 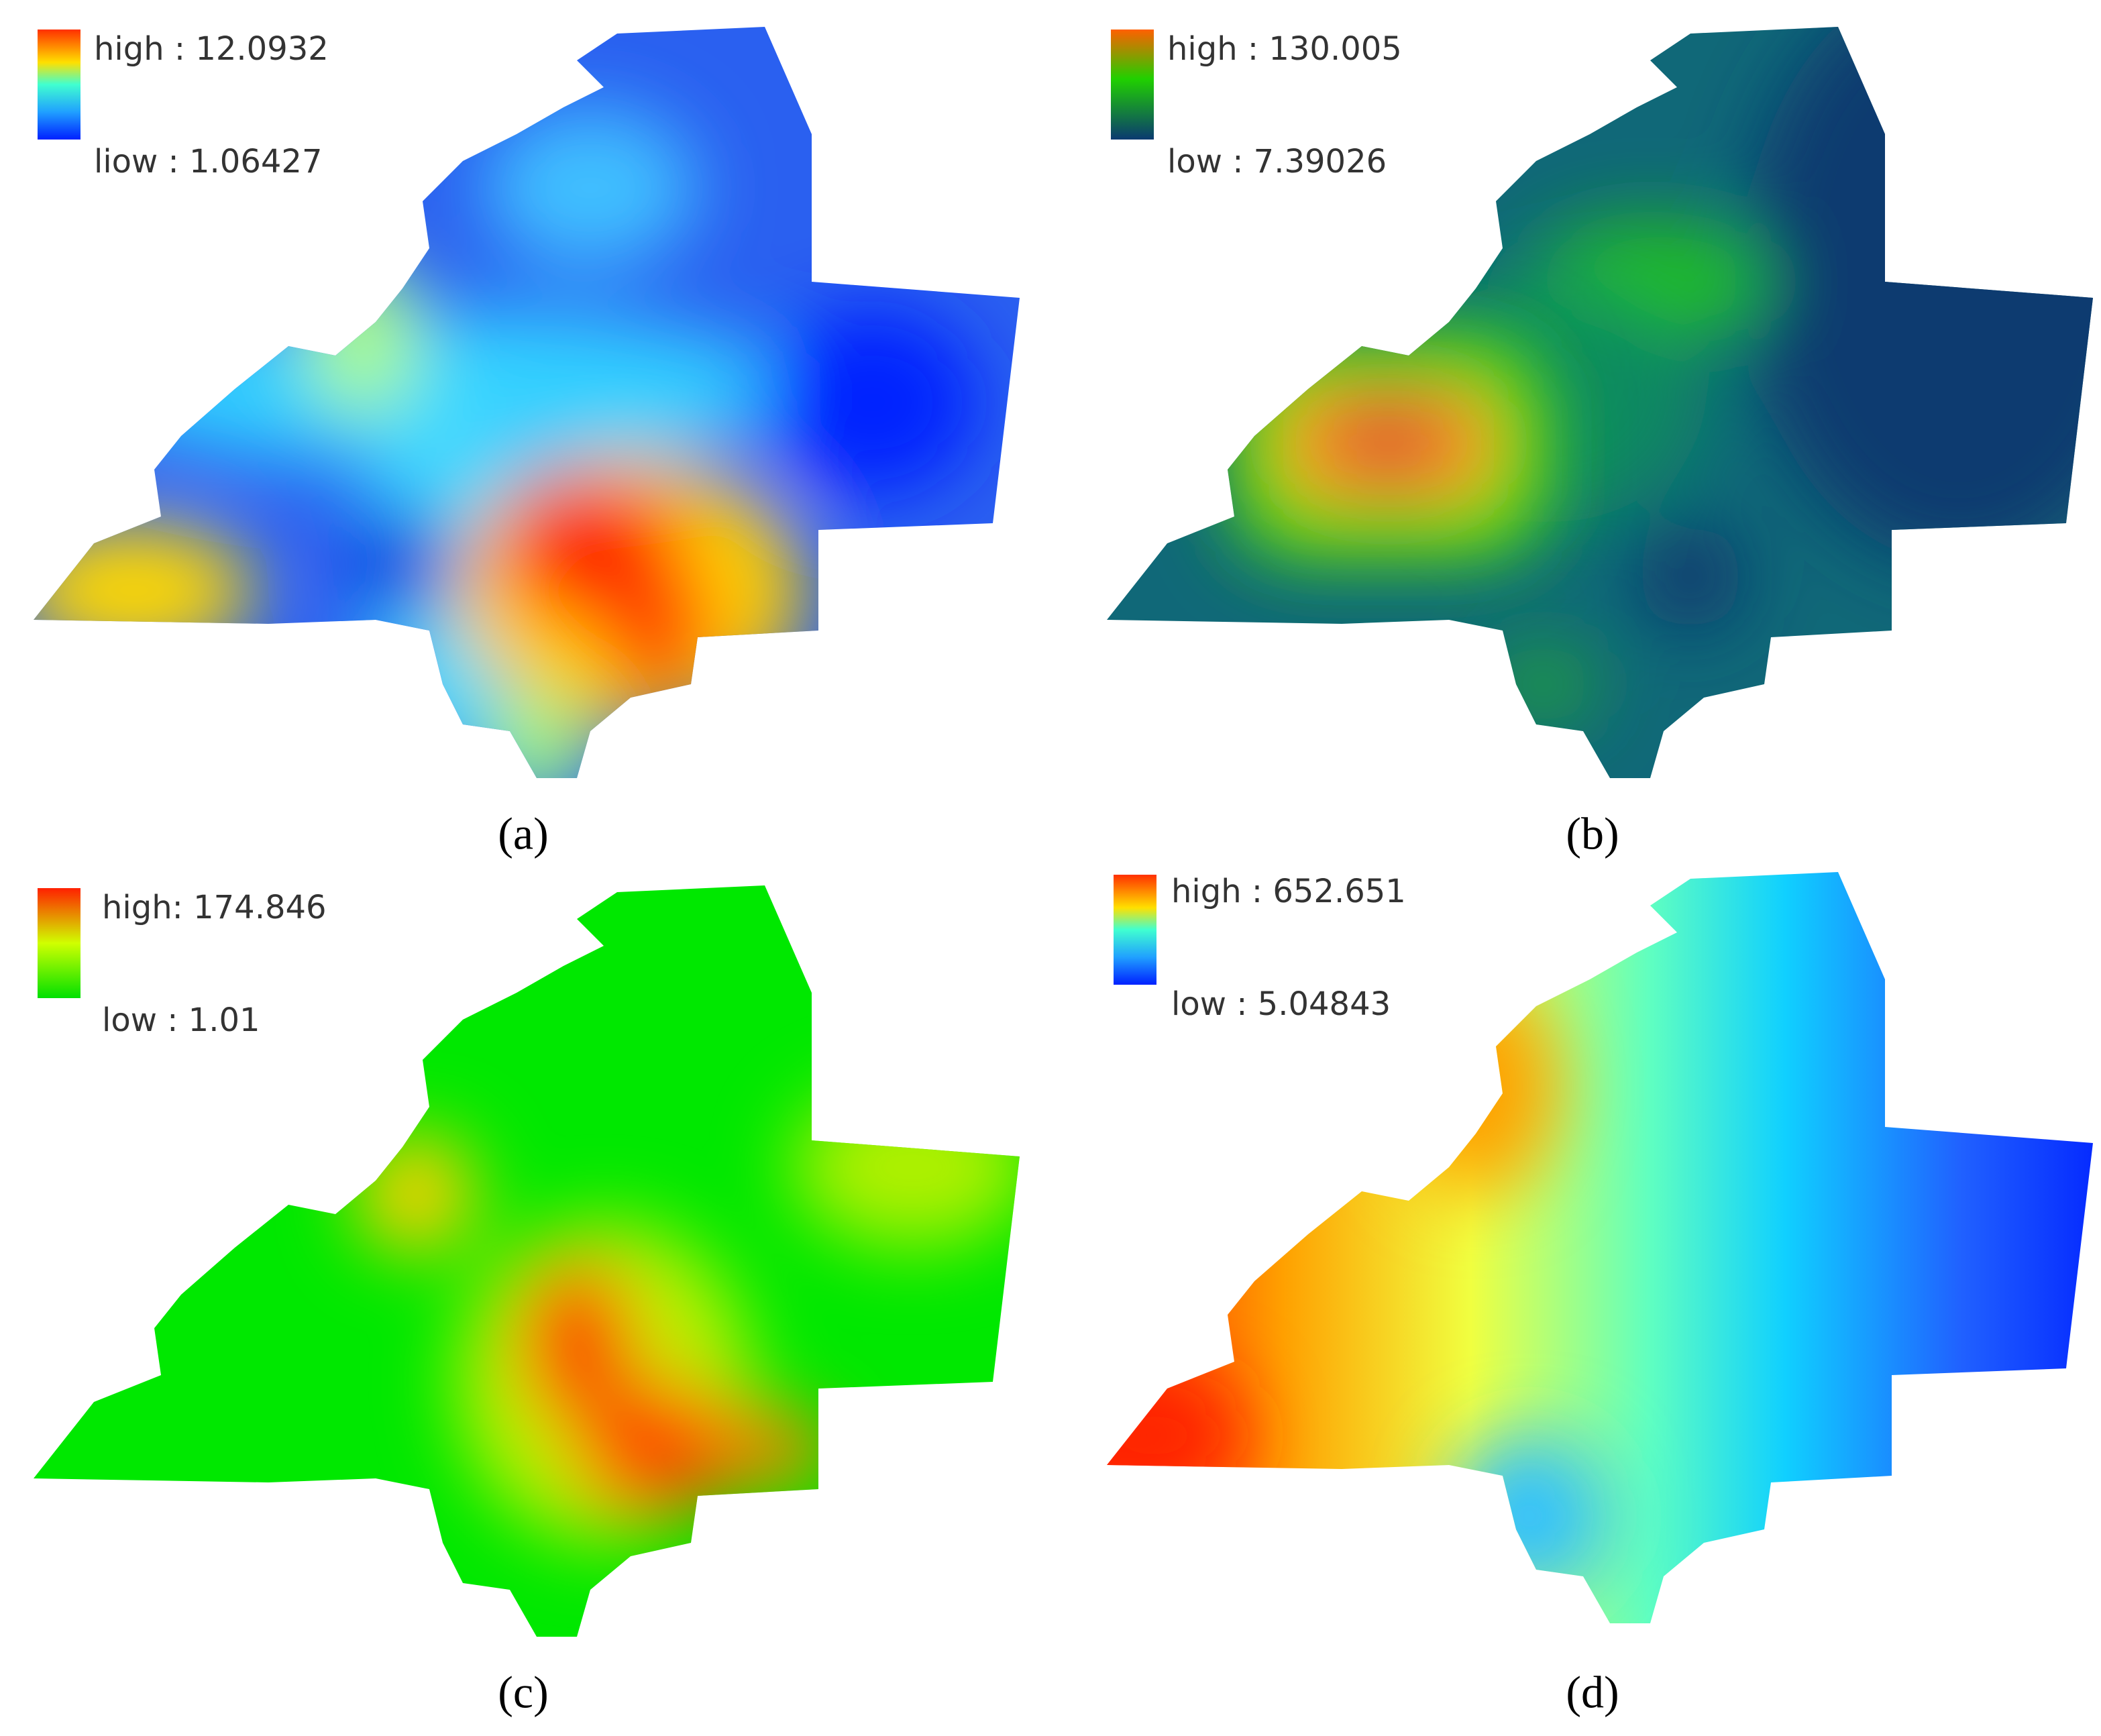 I want to click on legend-low: low : 1.01, so click(x=181, y=1020).